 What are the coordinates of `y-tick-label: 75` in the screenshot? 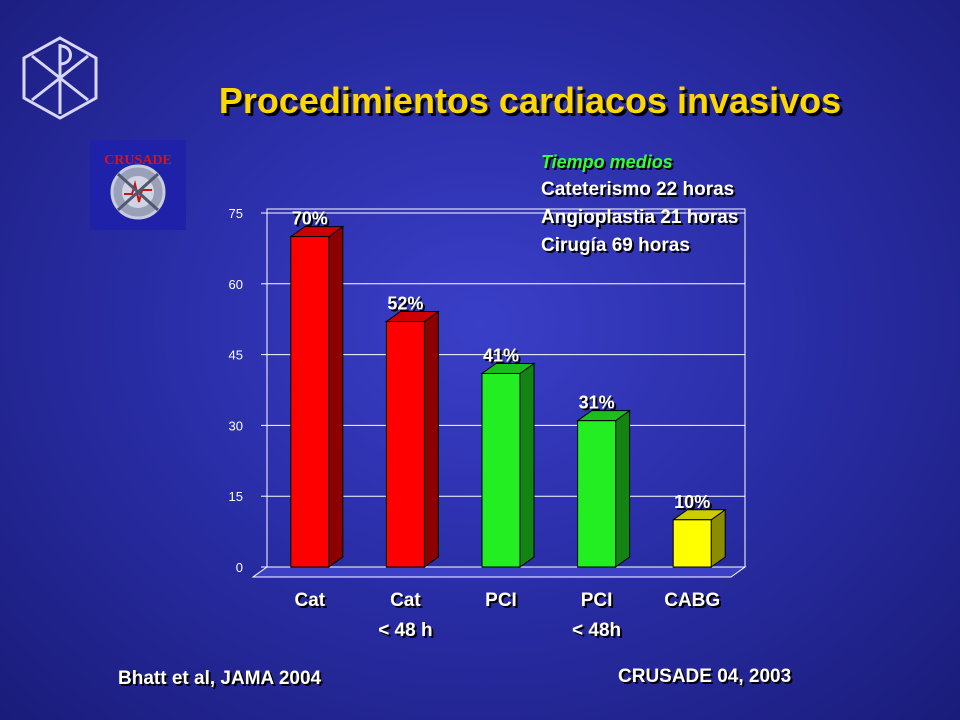 It's located at (236, 213).